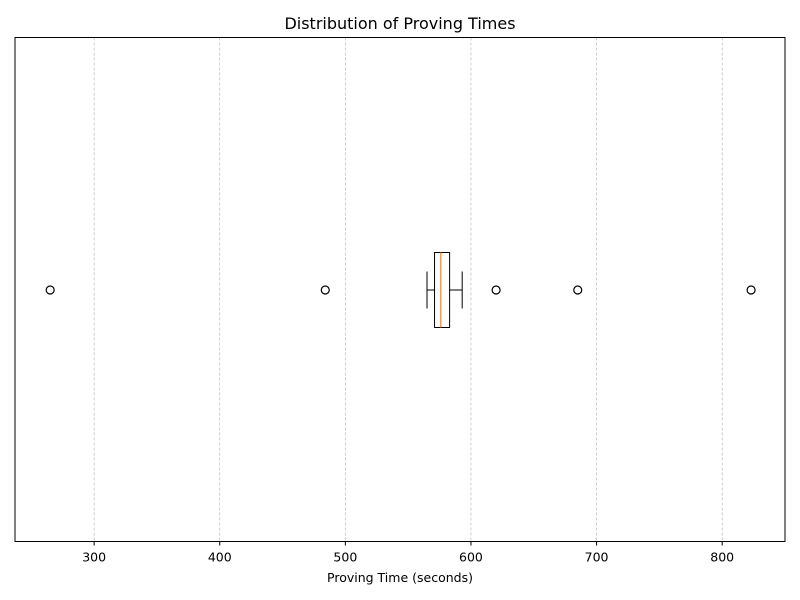 Image resolution: width=800 pixels, height=600 pixels. Describe the element at coordinates (722, 557) in the screenshot. I see `x-tick-label-800: 800` at that location.